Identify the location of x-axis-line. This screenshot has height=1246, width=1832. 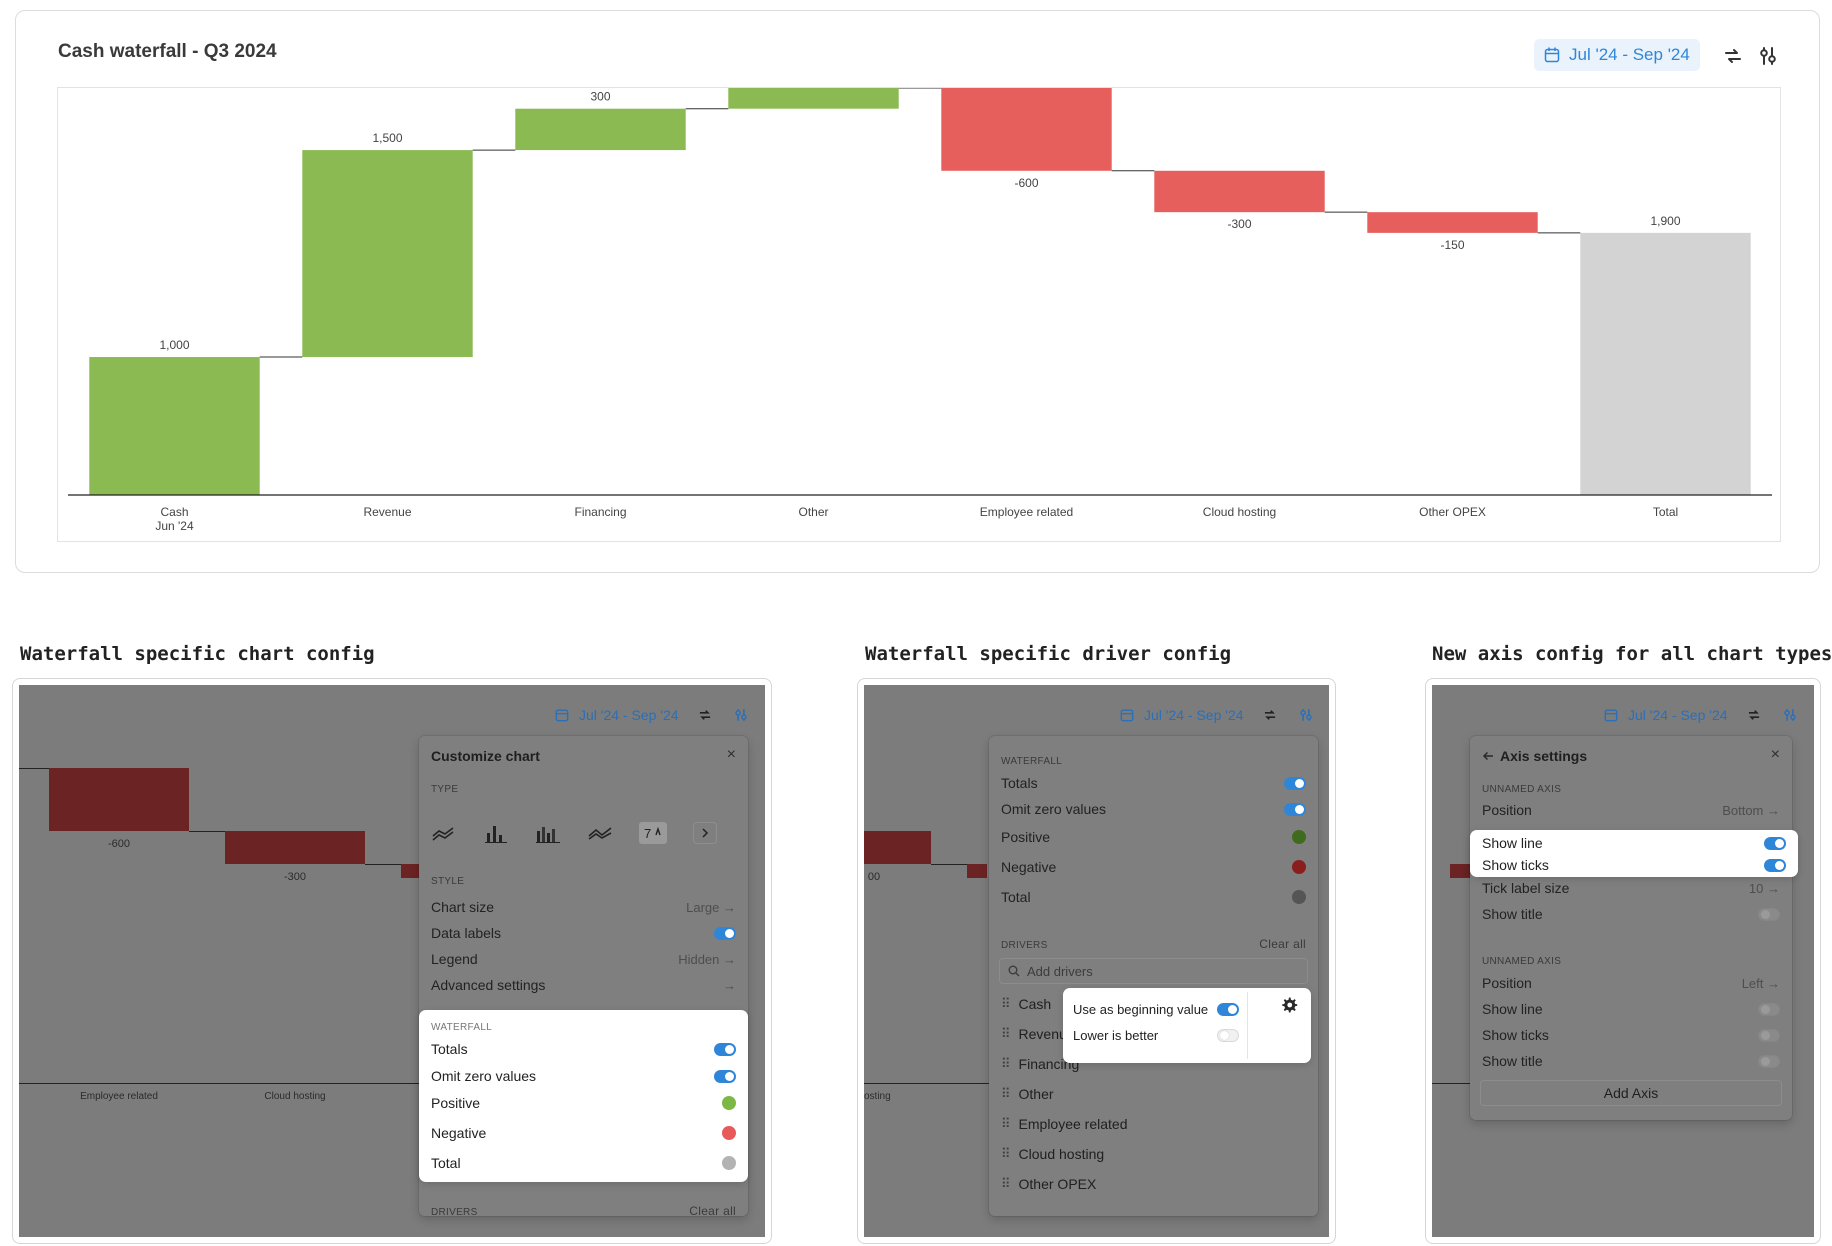
(229, 1083).